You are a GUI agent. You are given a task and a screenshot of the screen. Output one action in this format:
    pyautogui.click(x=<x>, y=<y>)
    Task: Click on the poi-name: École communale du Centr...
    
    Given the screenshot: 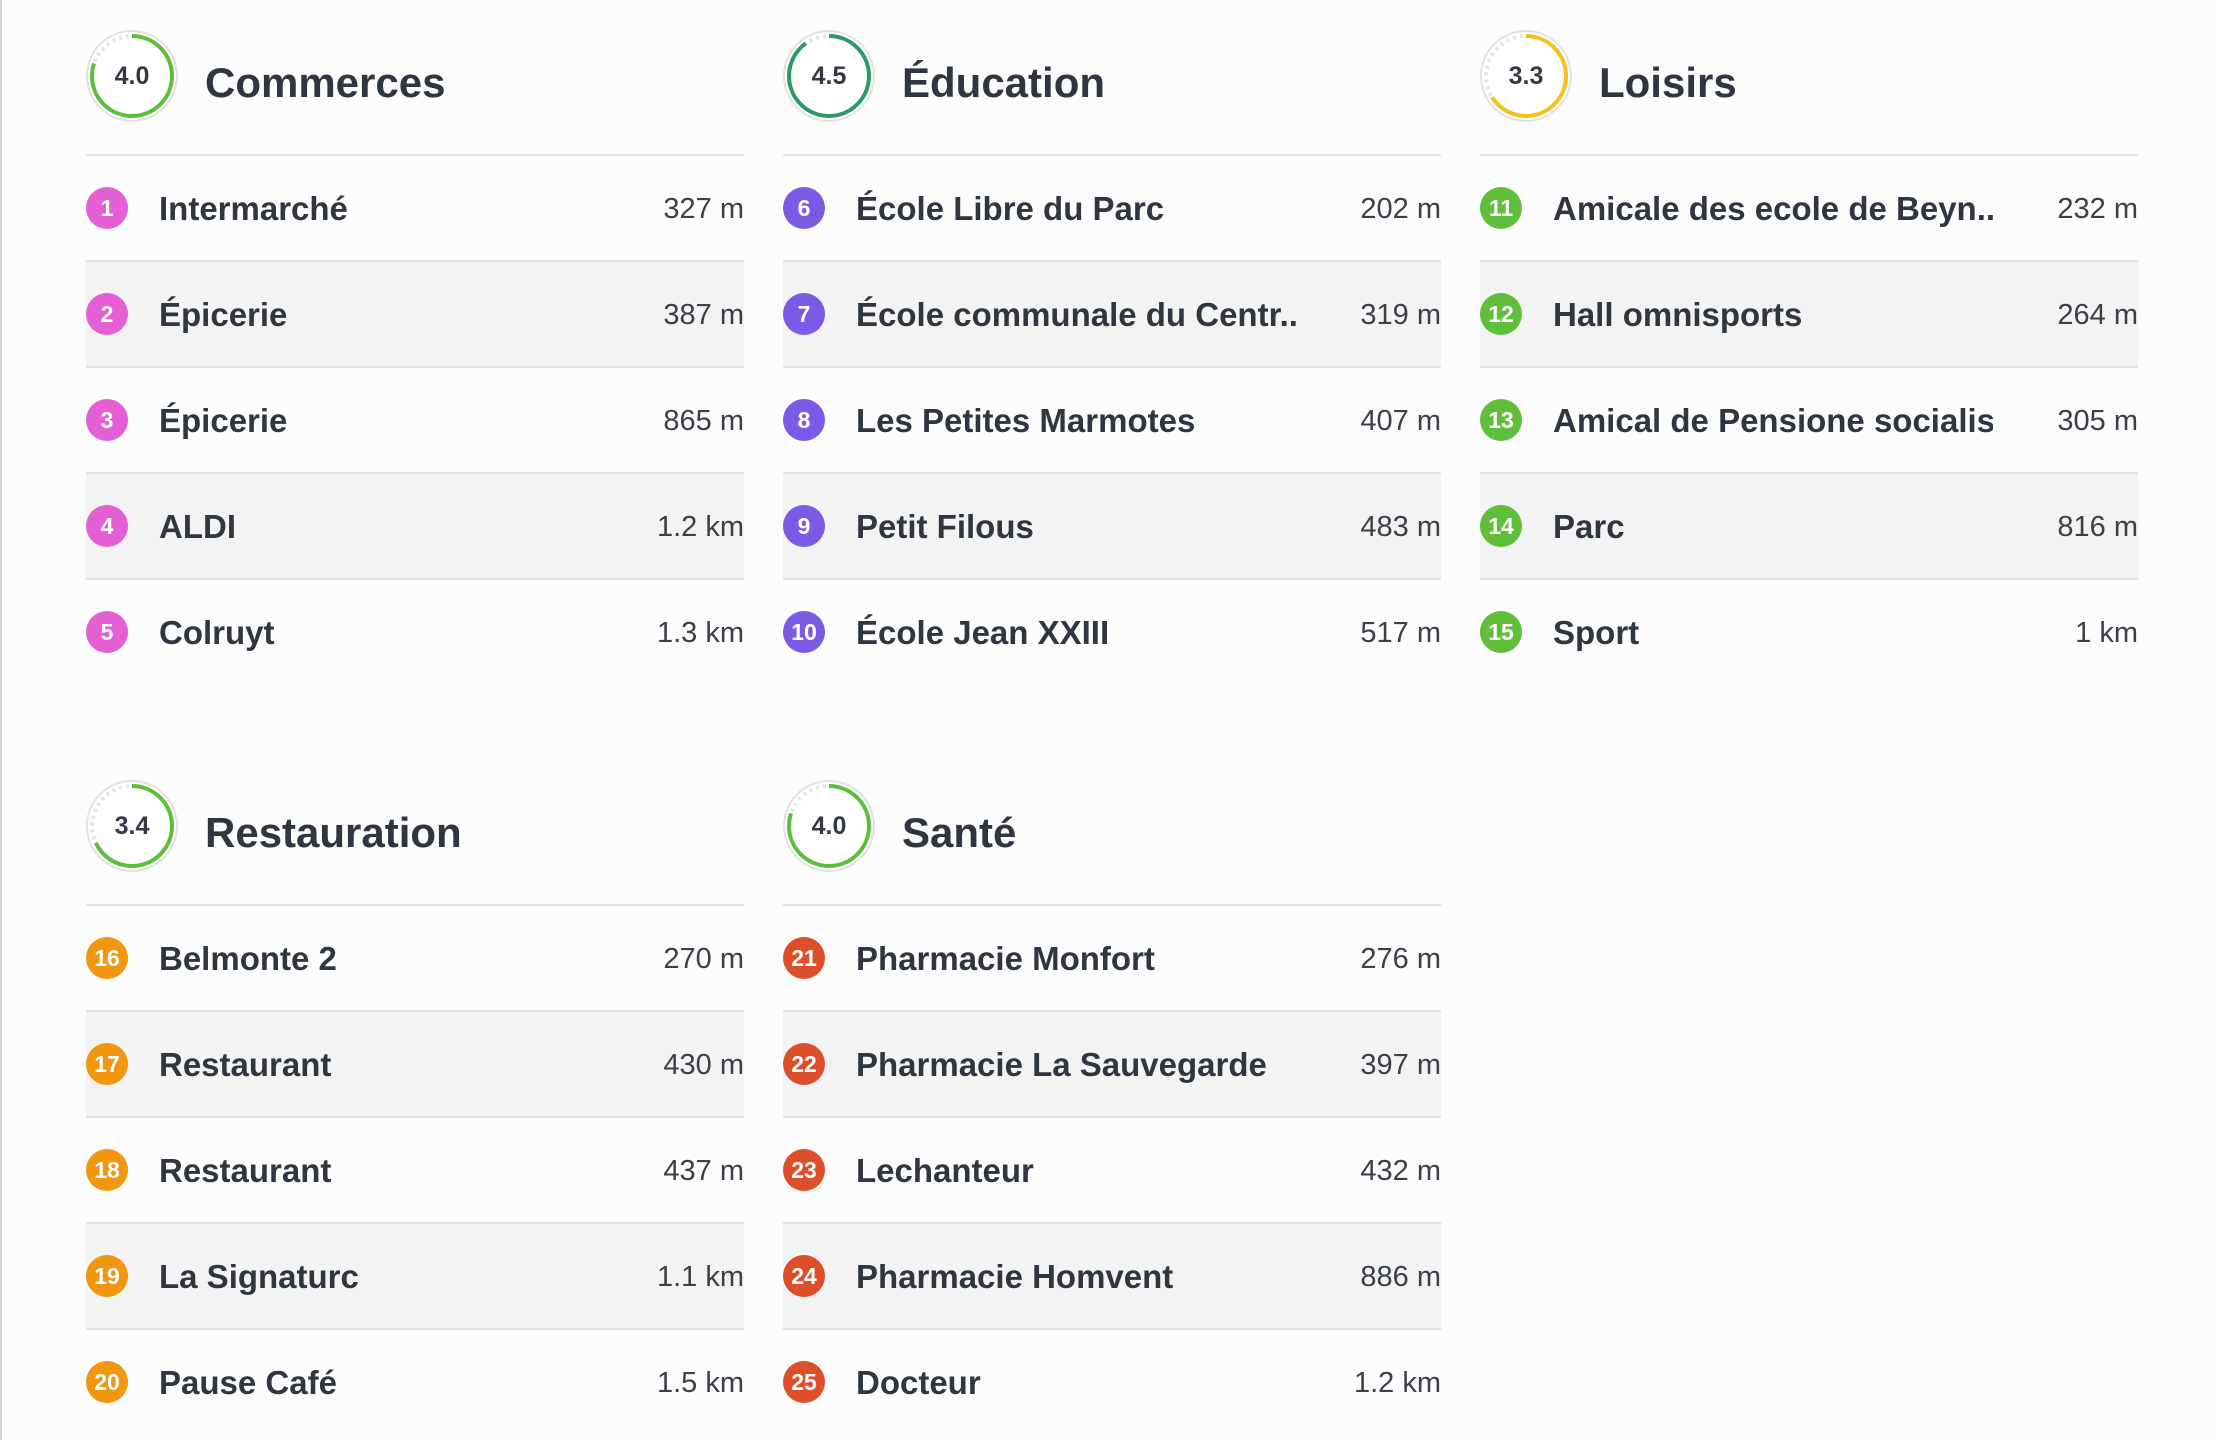 What is the action you would take?
    pyautogui.click(x=1076, y=314)
    